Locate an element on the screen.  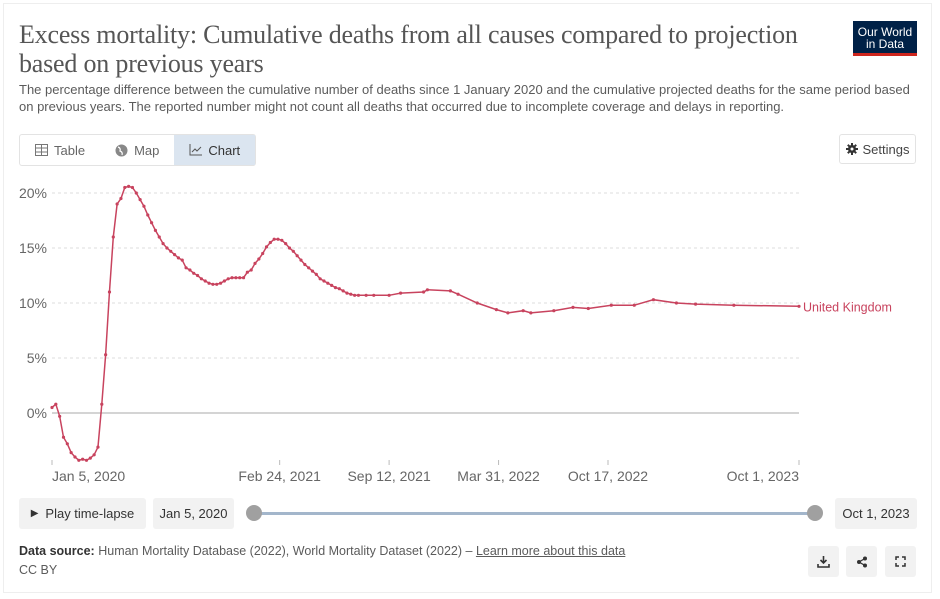
y-tick-label: 20% is located at coordinates (33, 193).